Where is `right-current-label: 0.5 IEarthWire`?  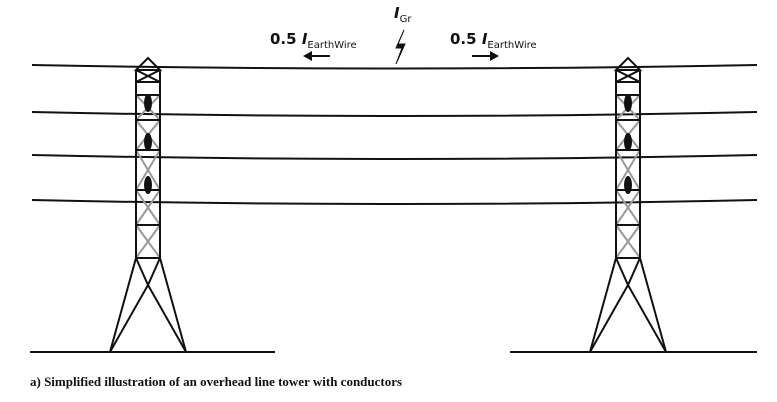
right-current-label: 0.5 IEarthWire is located at coordinates (493, 40).